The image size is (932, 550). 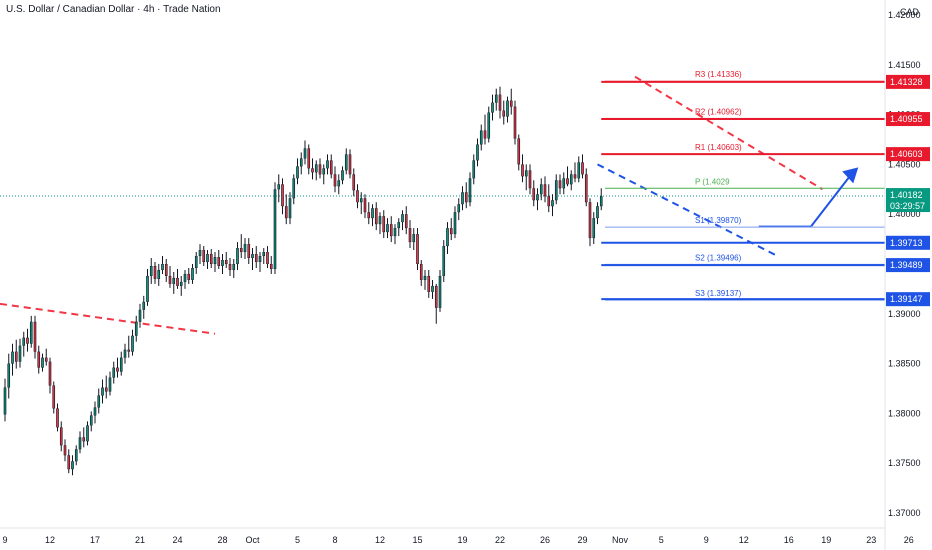 What do you see at coordinates (906, 154) in the screenshot?
I see `price-badge-label-r1: 1.40603` at bounding box center [906, 154].